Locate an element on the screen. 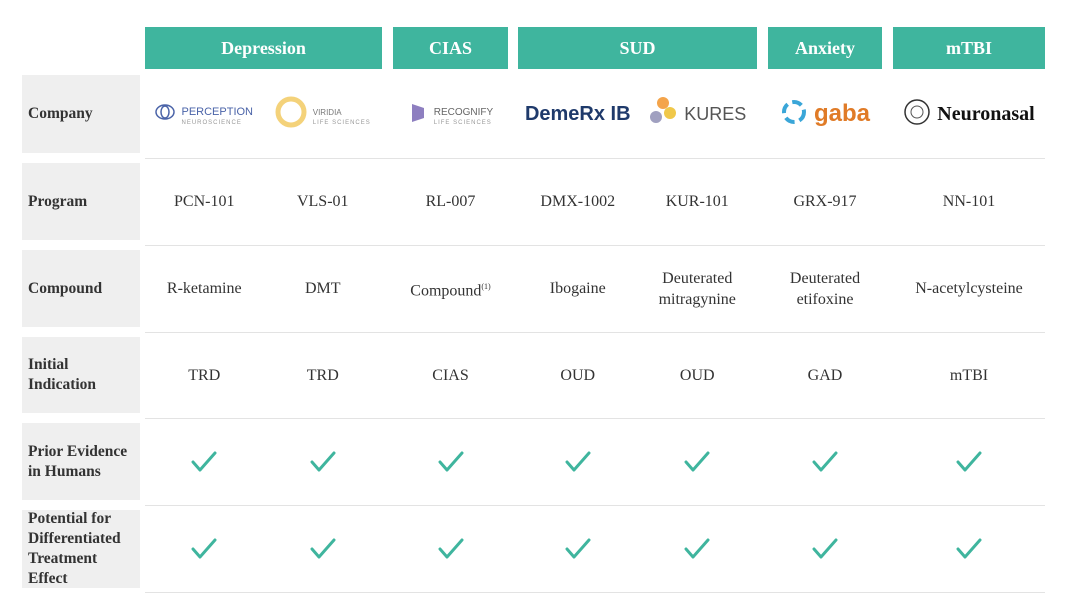 Image resolution: width=1080 pixels, height=610 pixels. program: VLS-01 is located at coordinates (322, 201).